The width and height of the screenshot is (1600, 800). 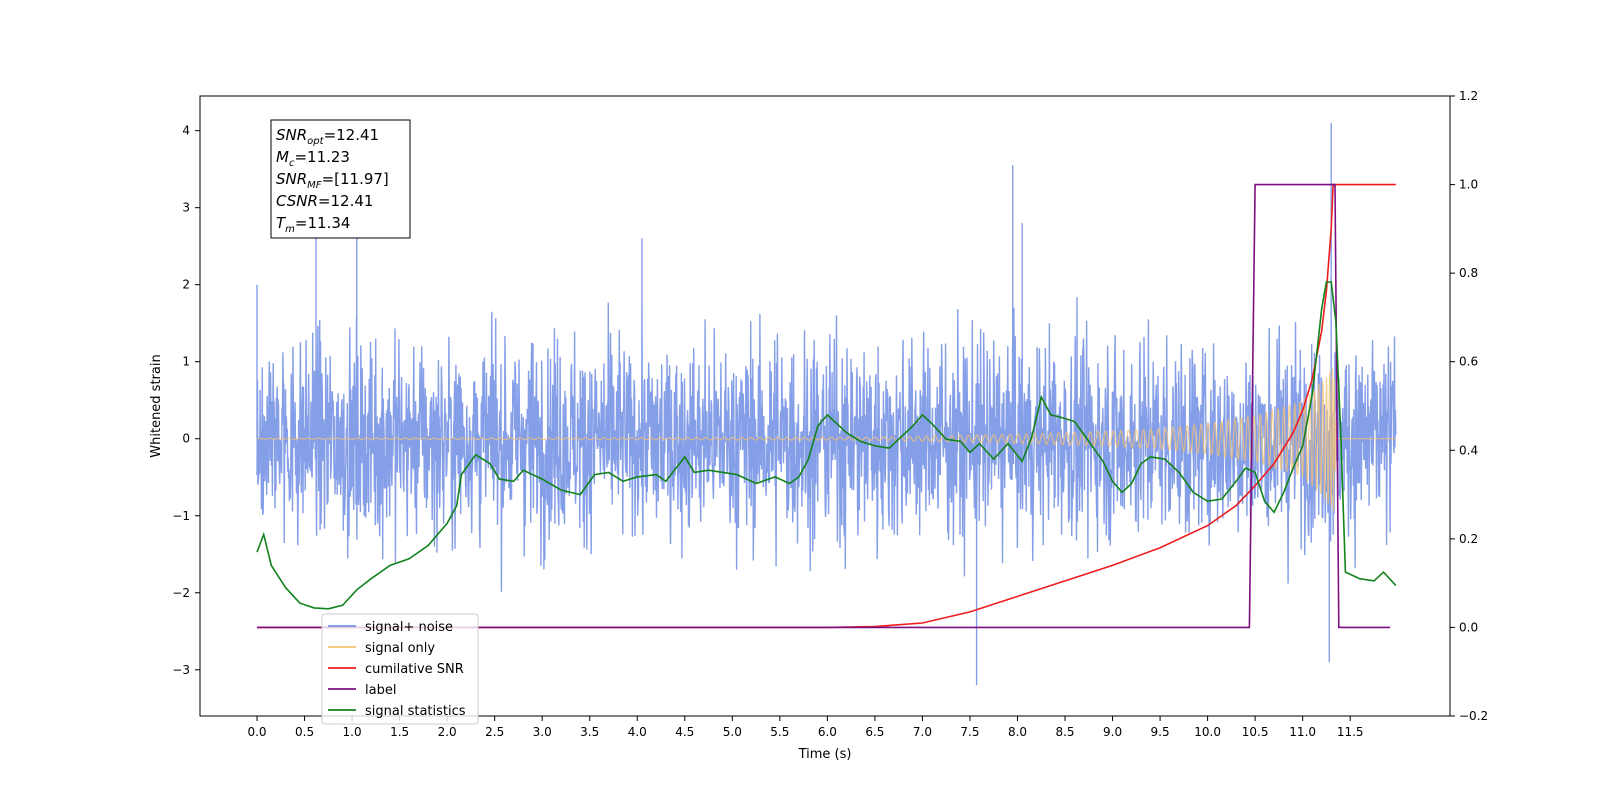 What do you see at coordinates (1468, 362) in the screenshot?
I see `y-right-tick-label: 0.6` at bounding box center [1468, 362].